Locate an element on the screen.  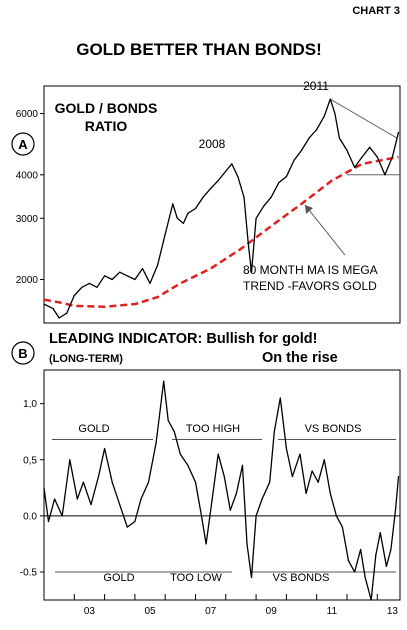
lower-band-label-gold: GOLD is located at coordinates (118, 578).